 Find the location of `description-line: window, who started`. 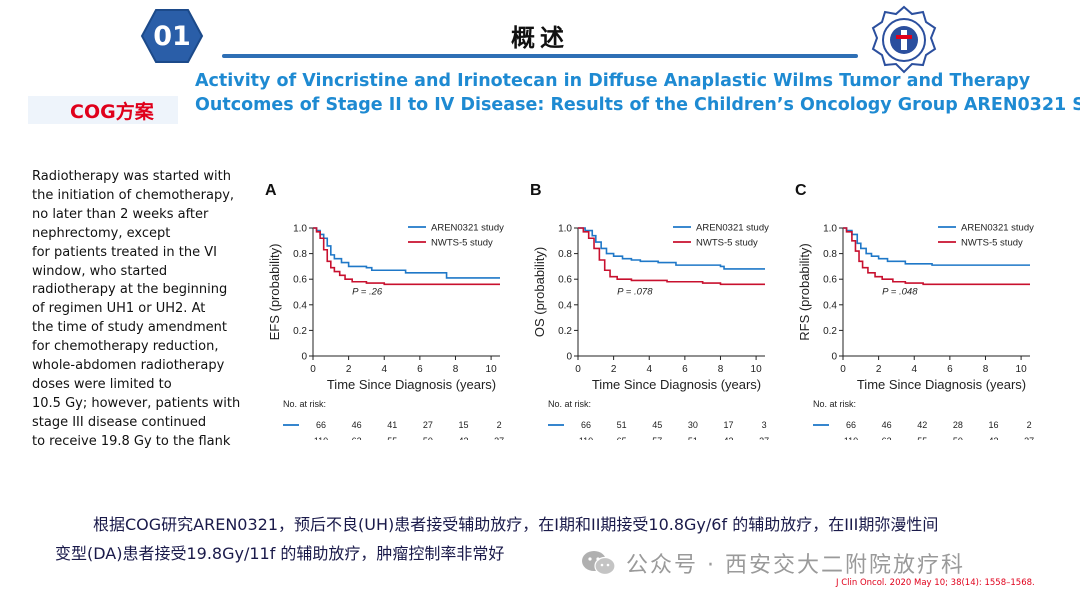

description-line: window, who started is located at coordinates (100, 271).